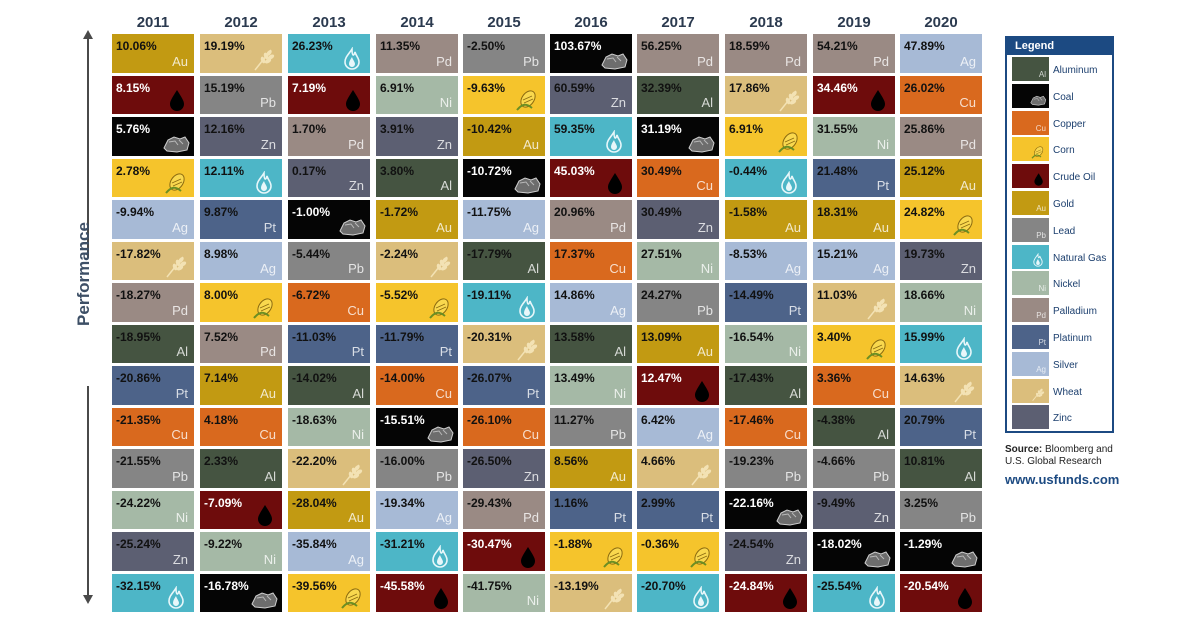  Describe the element at coordinates (138, 502) in the screenshot. I see `return-value: -24.22%` at that location.